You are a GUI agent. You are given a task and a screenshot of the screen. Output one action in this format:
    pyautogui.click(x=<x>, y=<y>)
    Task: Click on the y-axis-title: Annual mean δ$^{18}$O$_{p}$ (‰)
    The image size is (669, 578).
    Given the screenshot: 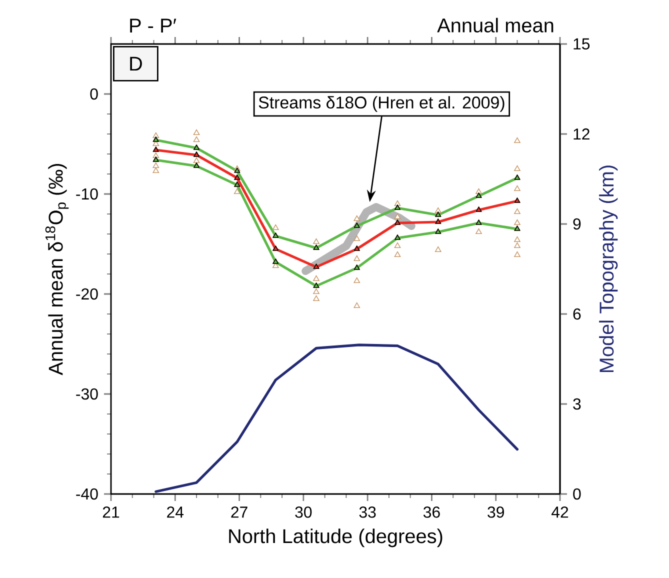 What is the action you would take?
    pyautogui.click(x=57, y=270)
    